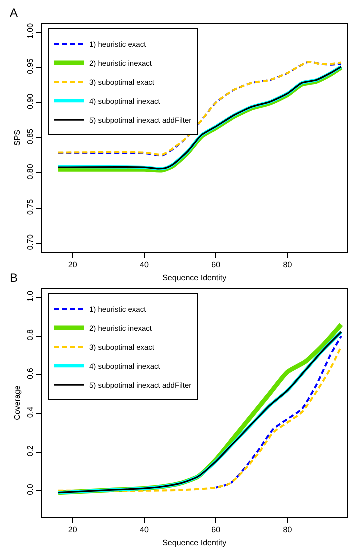  Describe the element at coordinates (31, 490) in the screenshot. I see `y-tick-label: 0.0` at that location.